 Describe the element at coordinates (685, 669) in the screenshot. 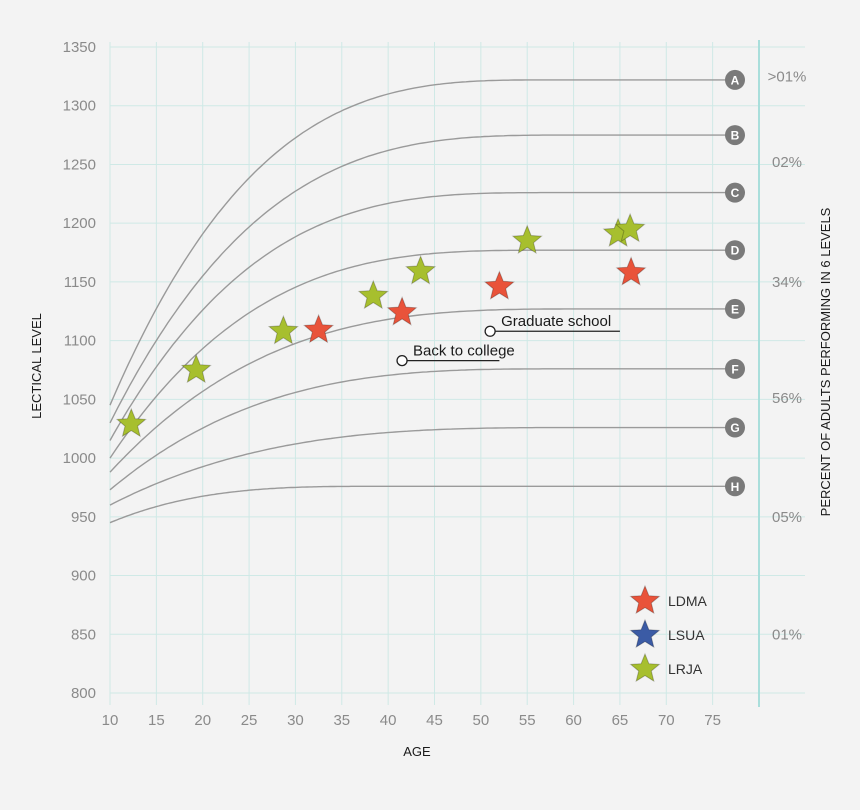

I see `legend-label: LRJA` at that location.